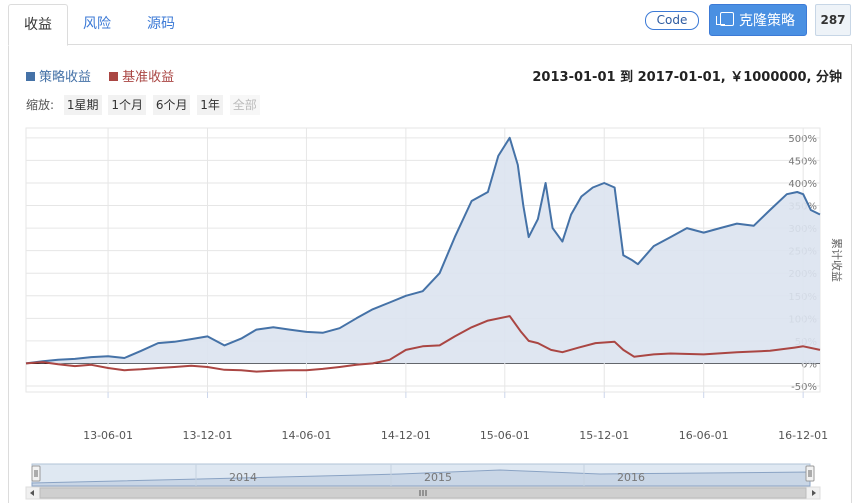  What do you see at coordinates (814, 493) in the screenshot?
I see `scroll-right-arrow-icon` at bounding box center [814, 493].